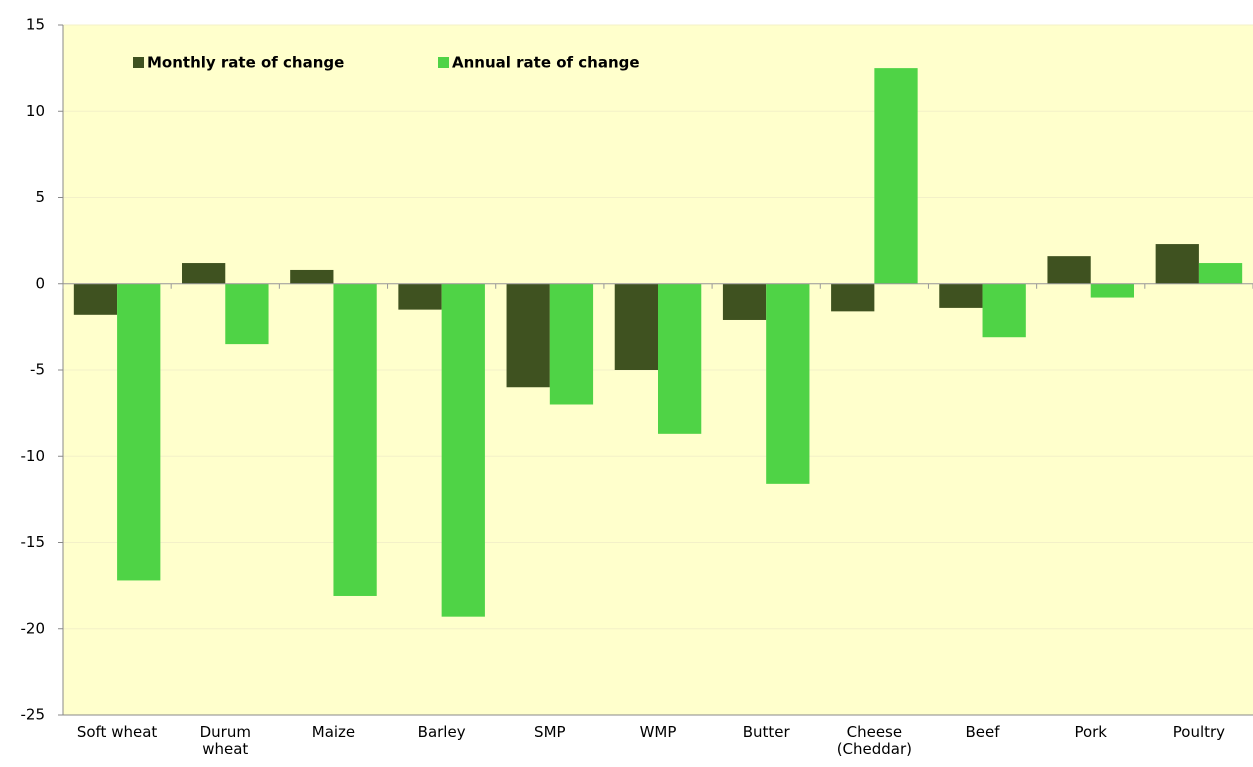 This screenshot has width=1253, height=767. Describe the element at coordinates (40, 283) in the screenshot. I see `y-tick-label: 0` at that location.